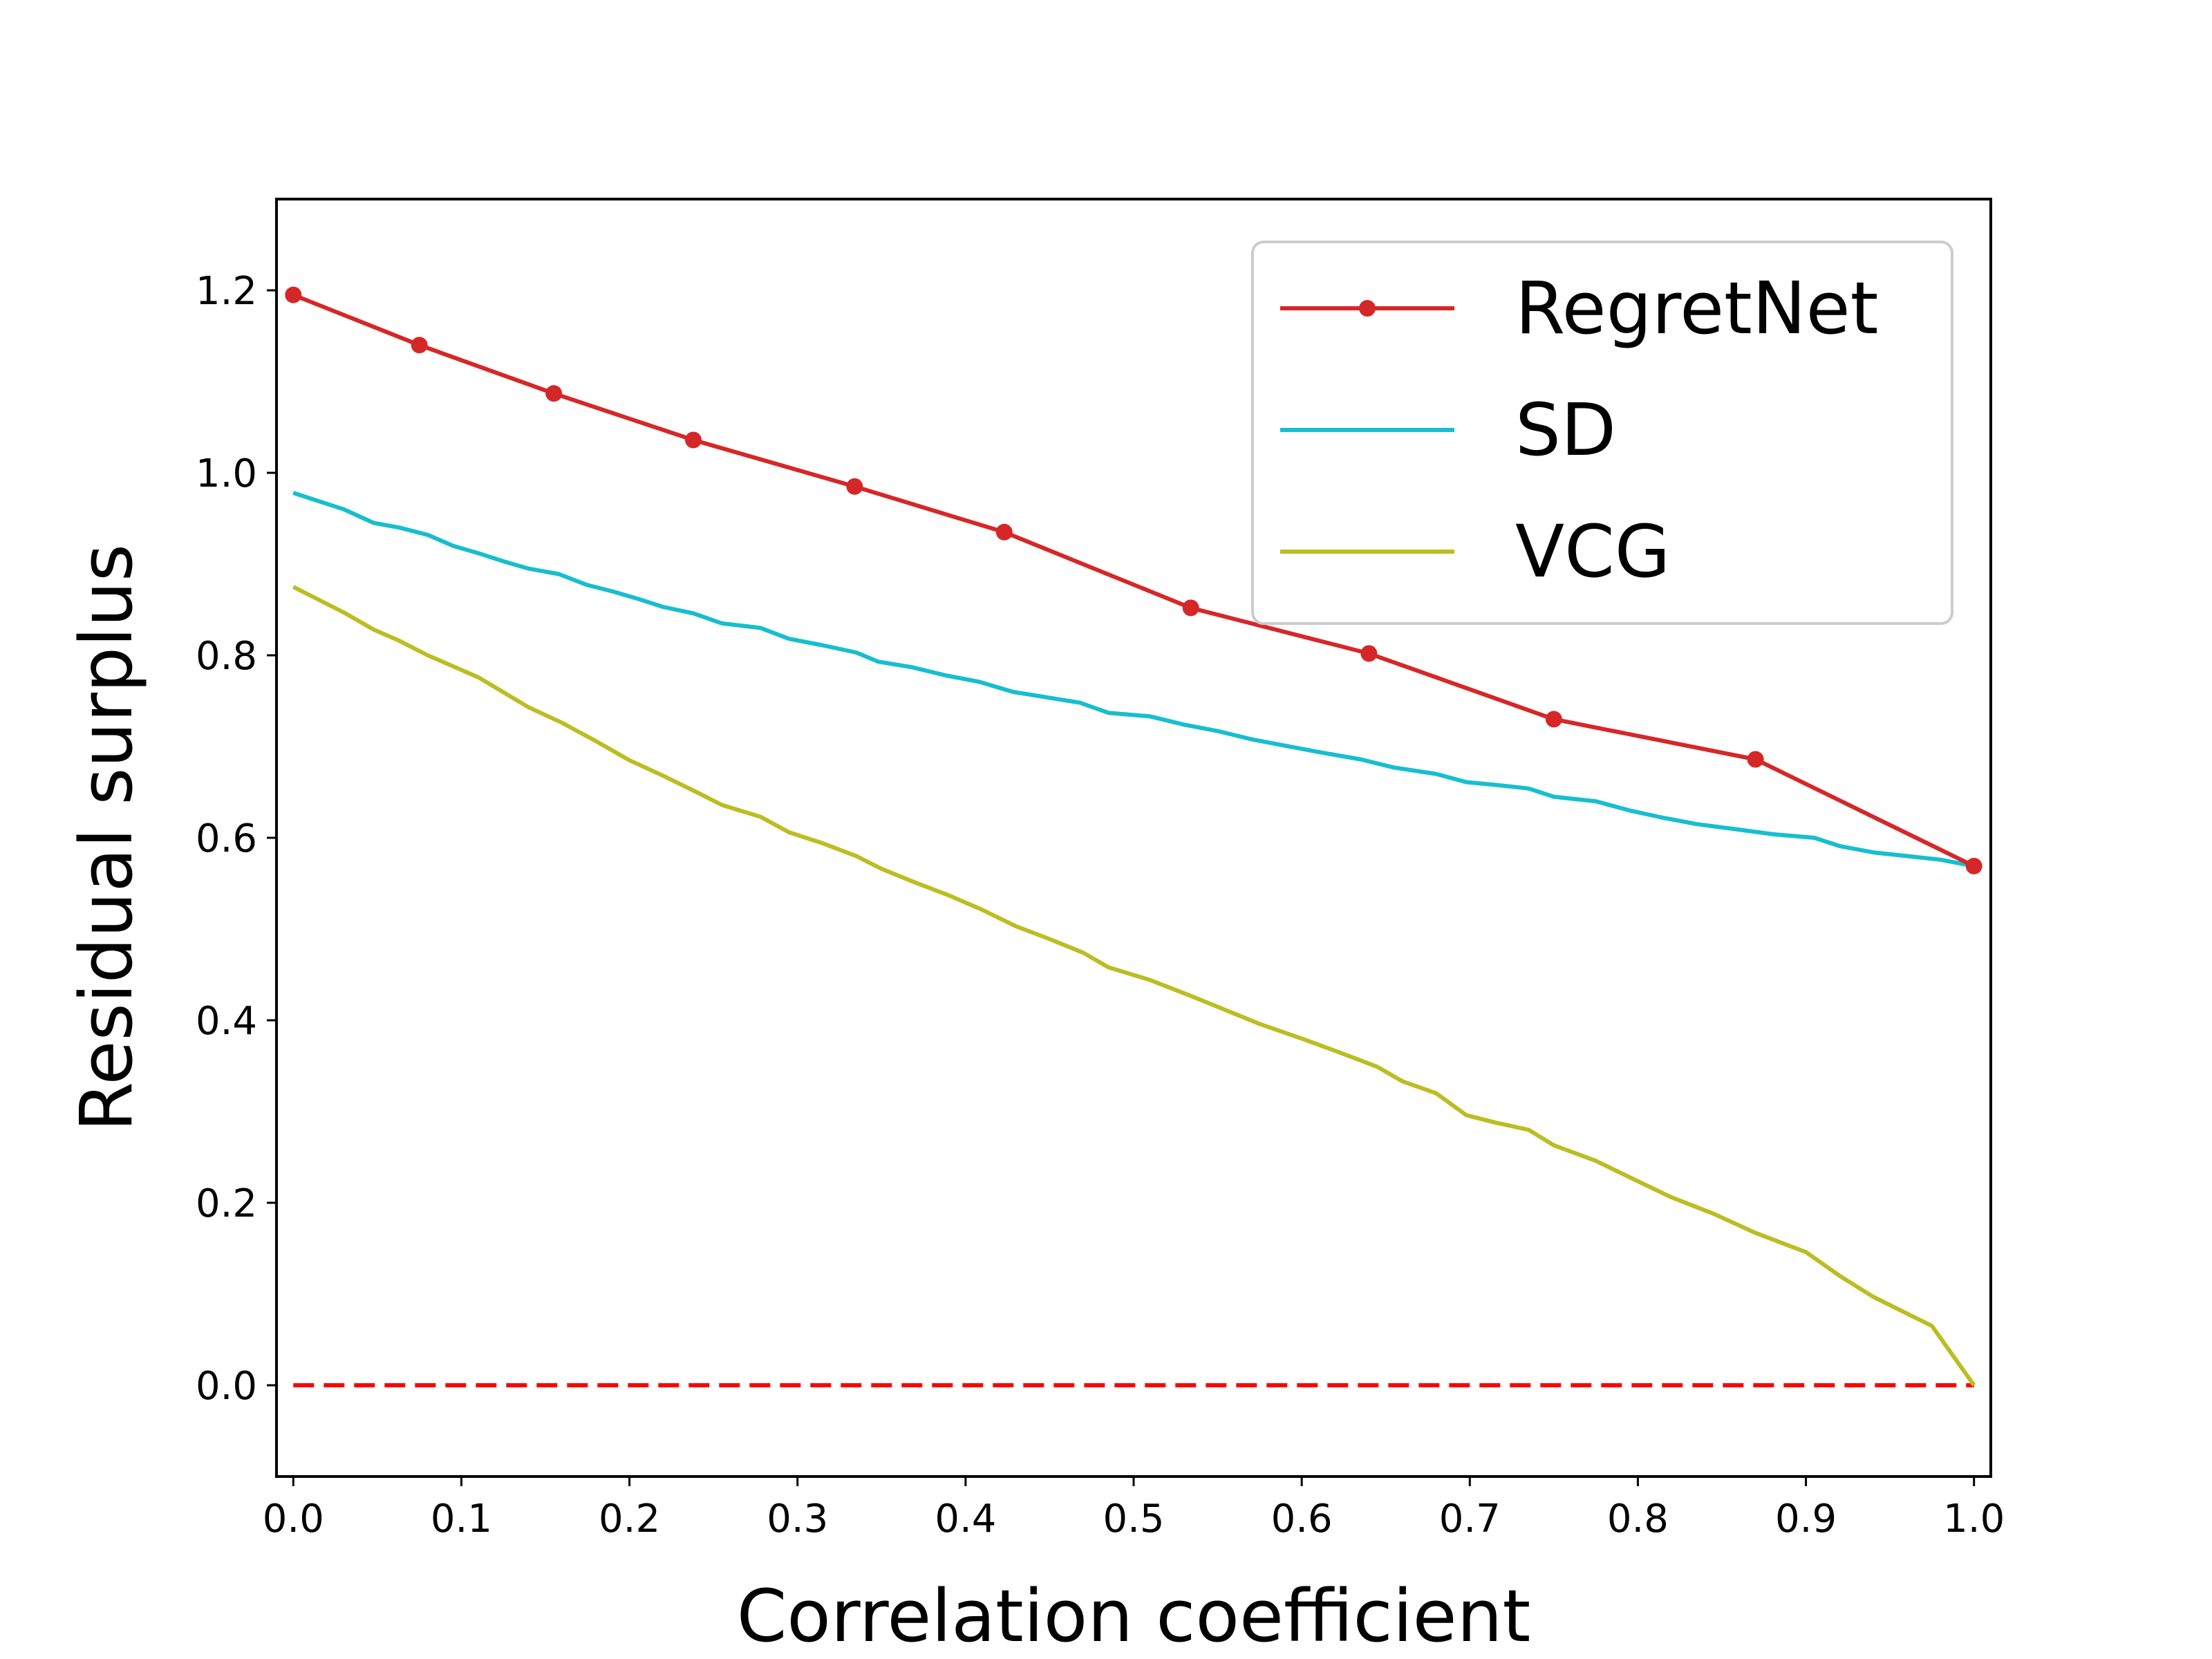 The image size is (2212, 1659). Describe the element at coordinates (106, 838) in the screenshot. I see `y-axis-title: Residual surplus` at that location.